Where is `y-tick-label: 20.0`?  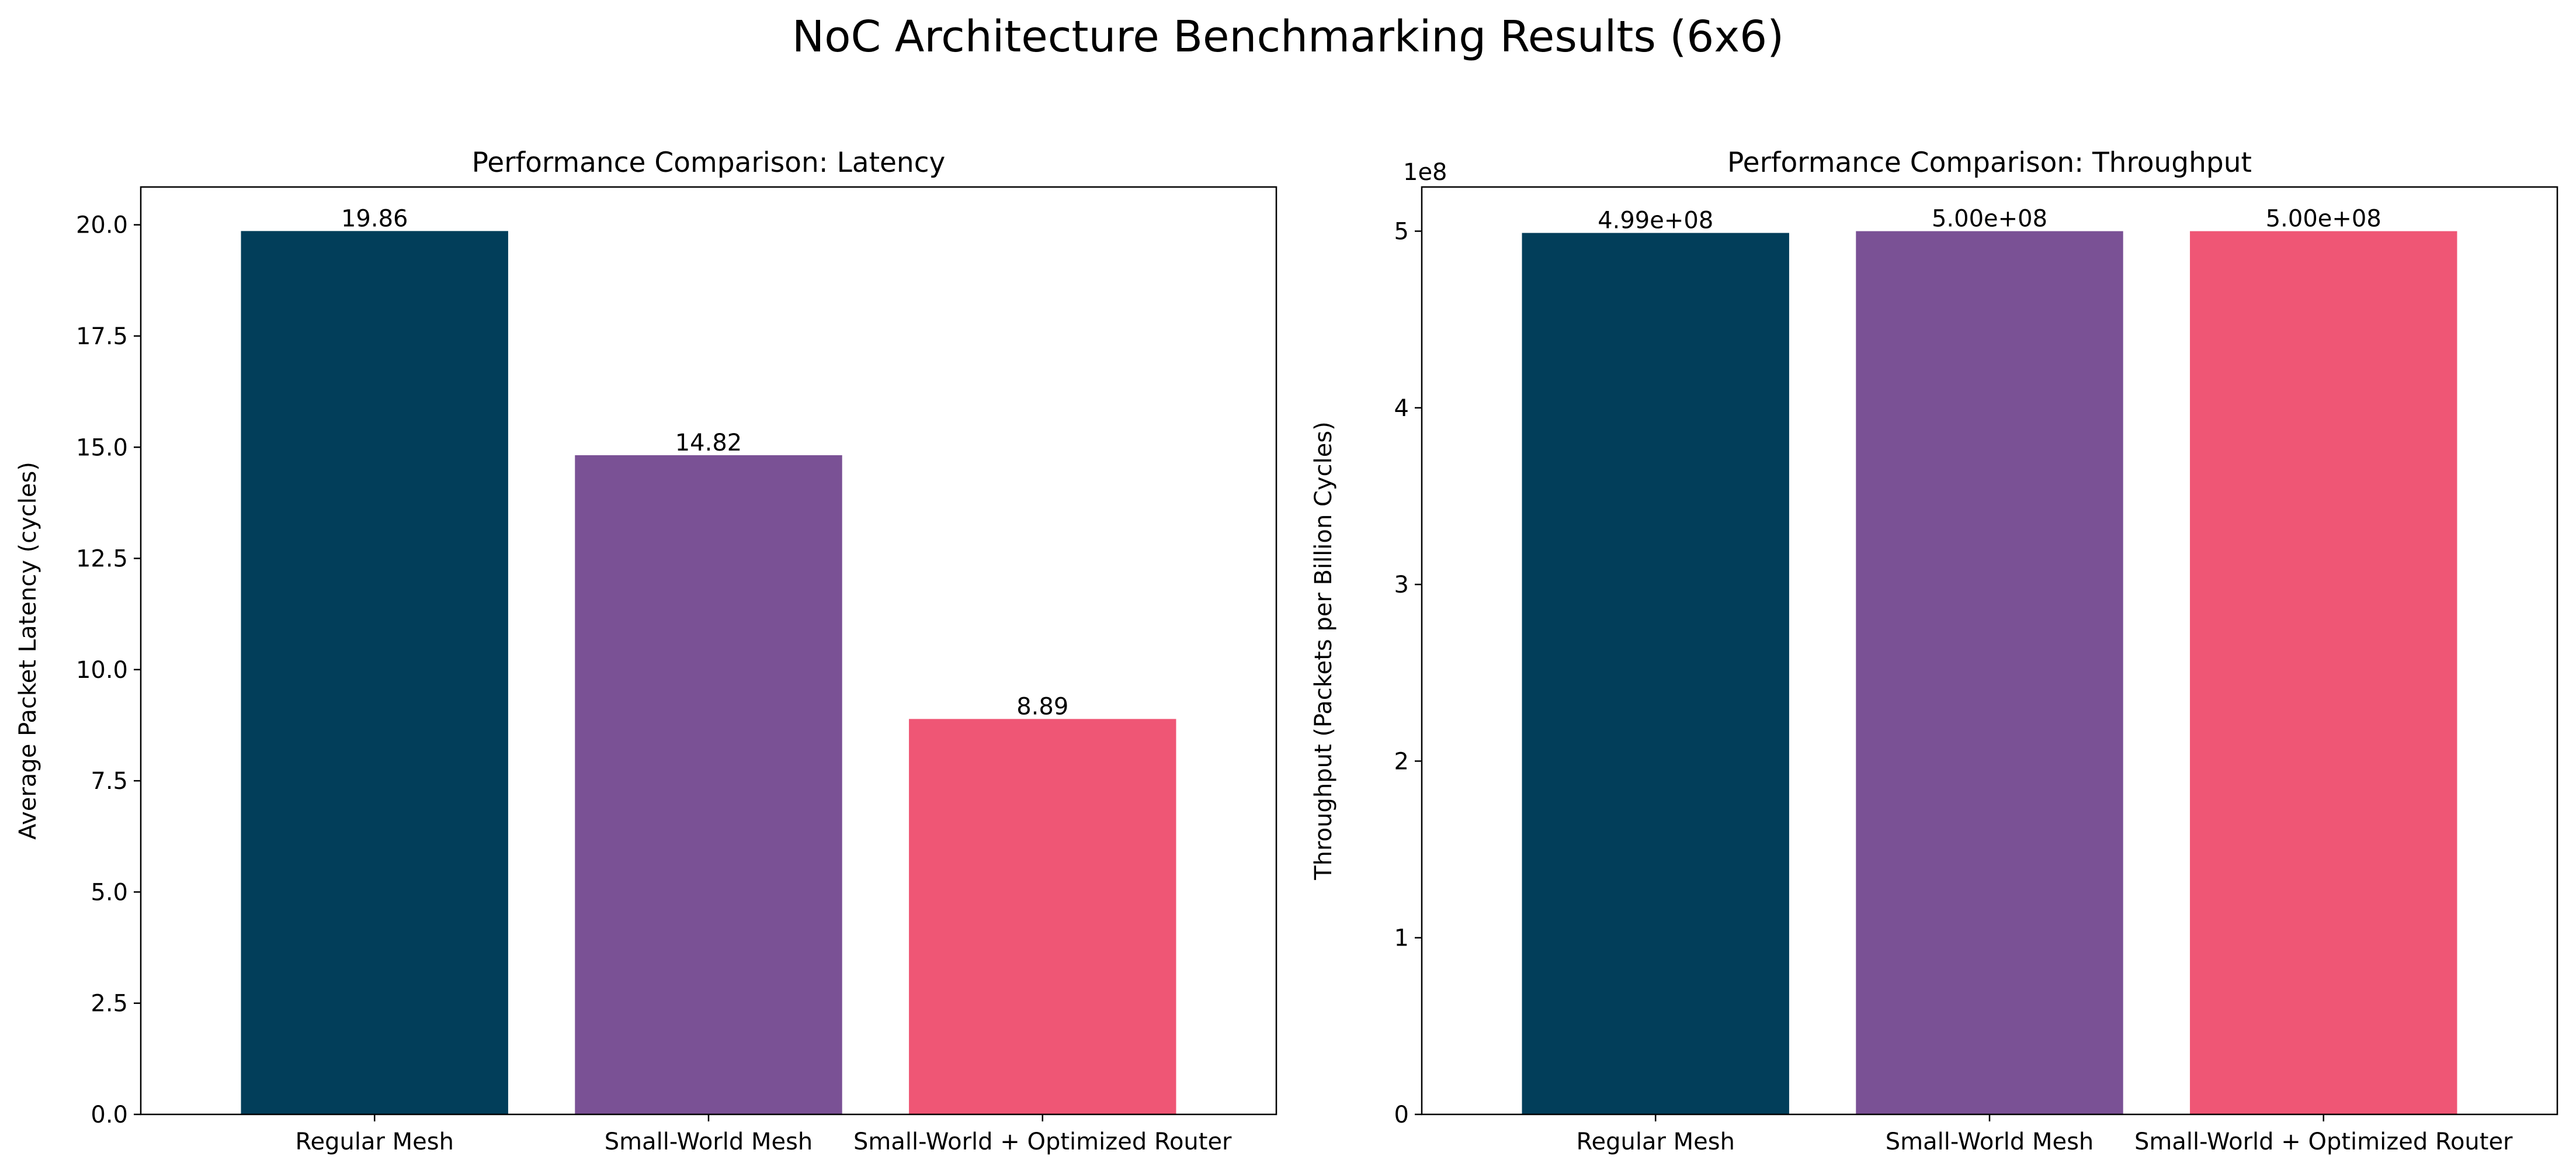 y-tick-label: 20.0 is located at coordinates (102, 225).